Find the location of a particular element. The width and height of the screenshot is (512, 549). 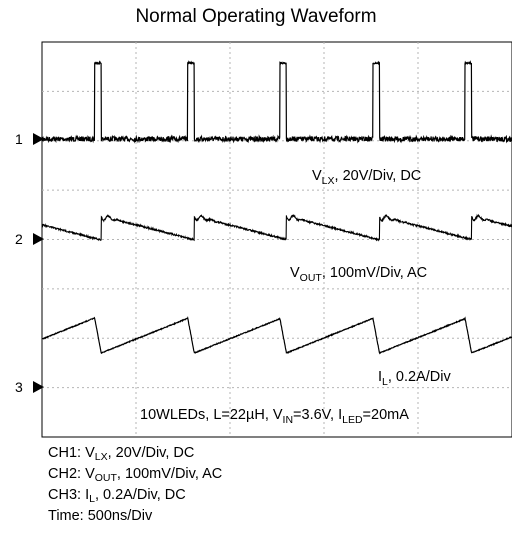

ch2-ground-marker-icon is located at coordinates (38, 239).